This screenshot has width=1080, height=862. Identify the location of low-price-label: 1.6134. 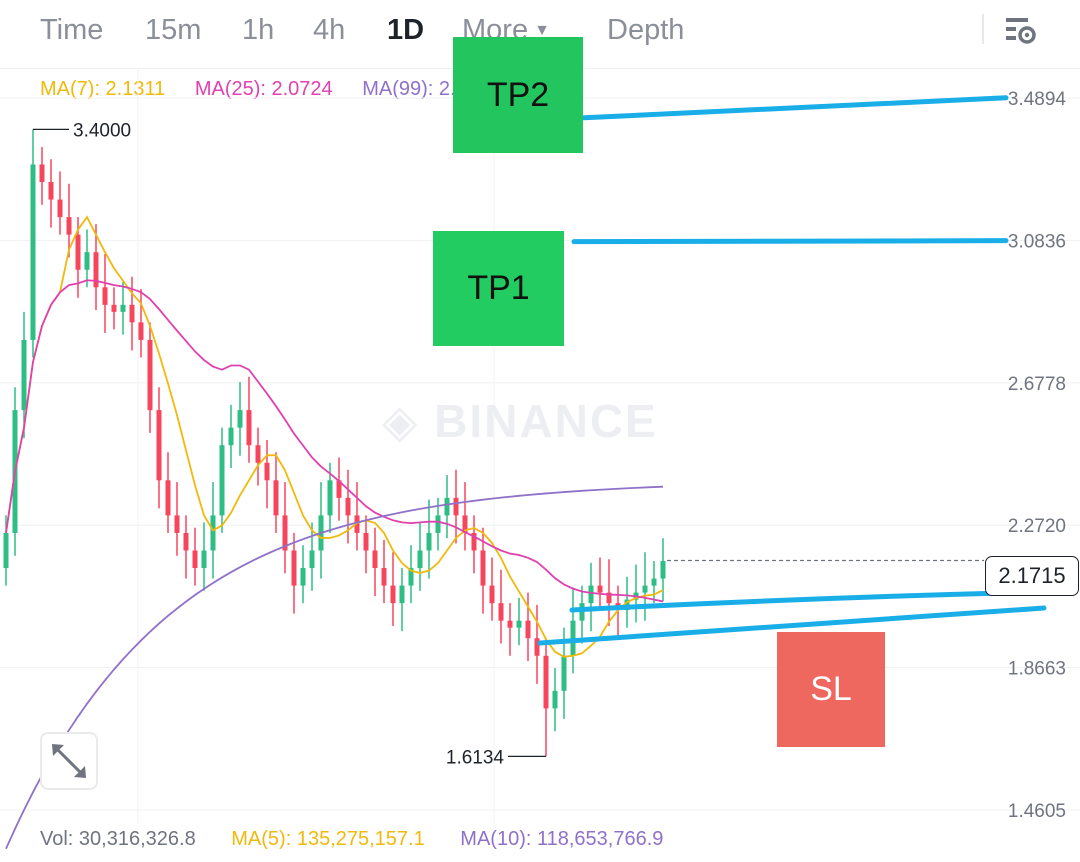
(475, 757).